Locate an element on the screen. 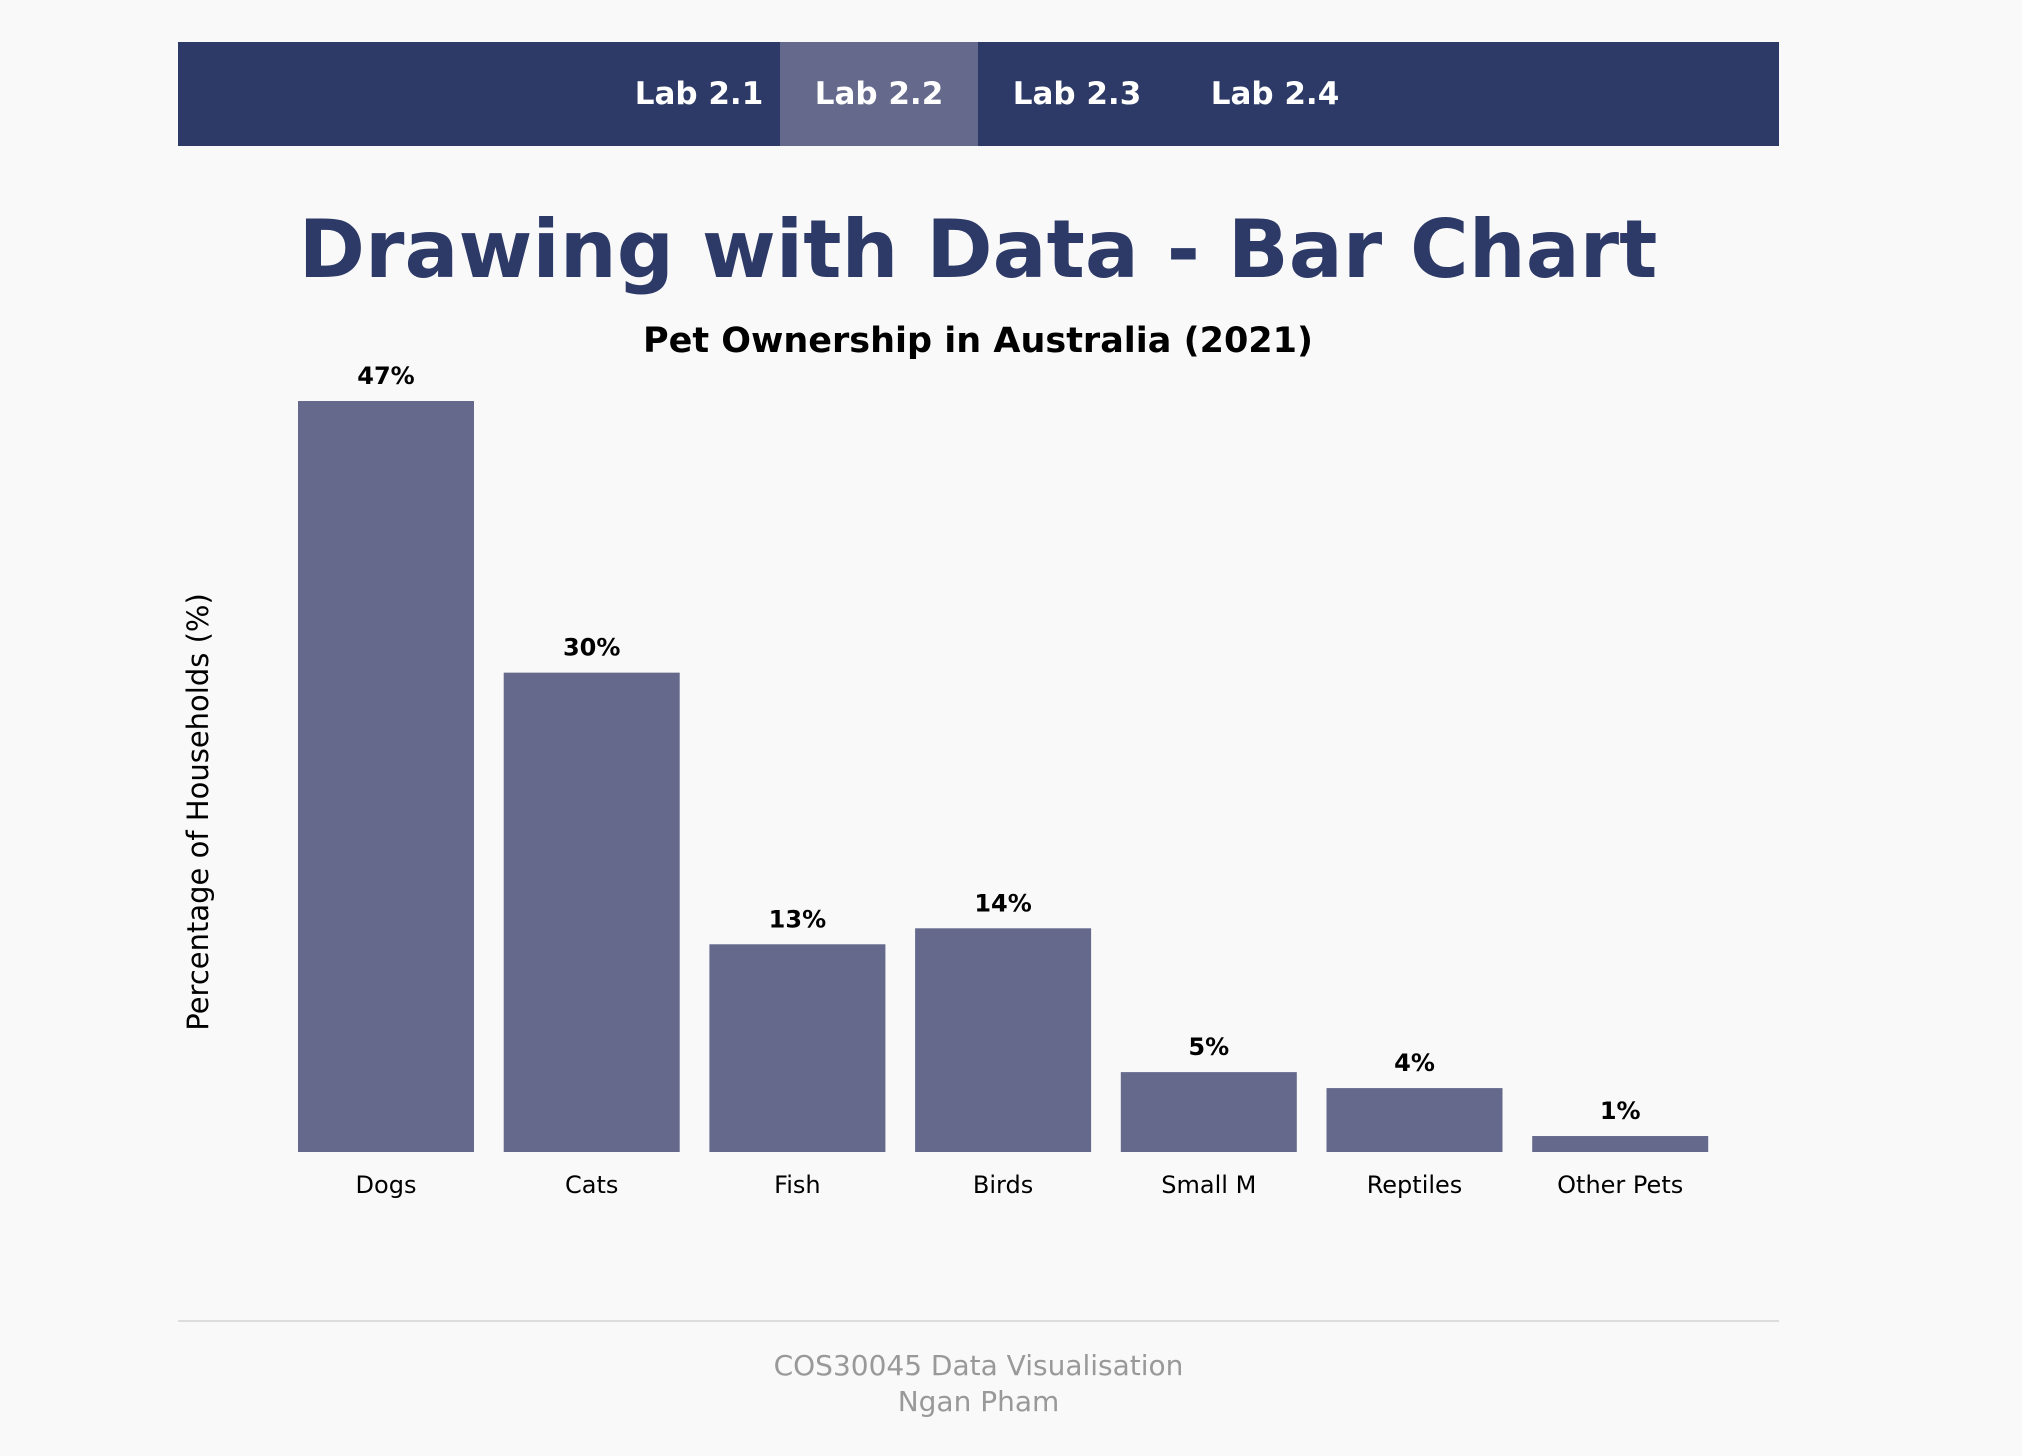 The image size is (2022, 1456). tab-lab-2-2: Lab 2.2 is located at coordinates (879, 94).